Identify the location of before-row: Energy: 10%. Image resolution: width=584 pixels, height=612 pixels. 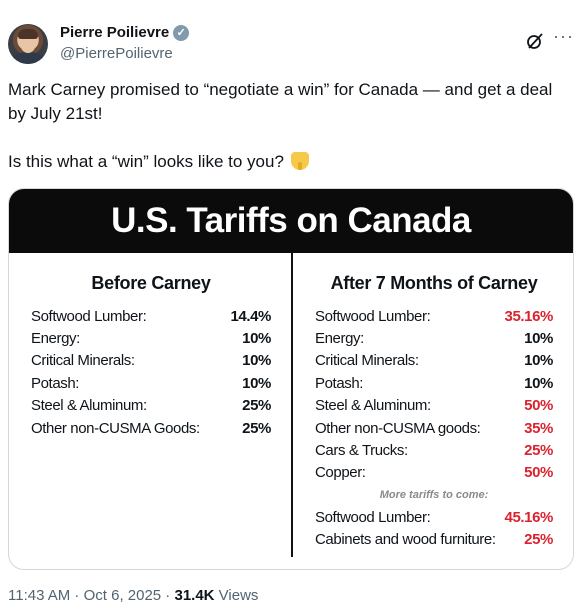
(151, 338).